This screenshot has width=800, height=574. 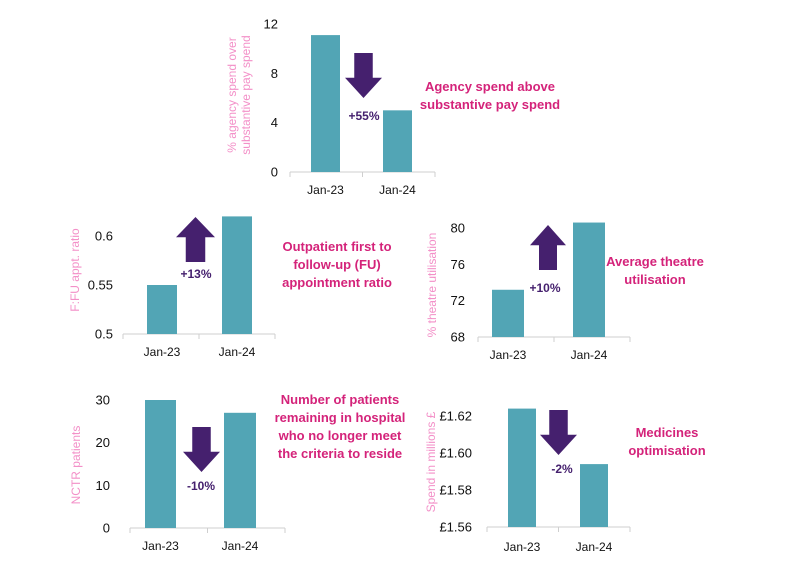 What do you see at coordinates (340, 453) in the screenshot?
I see `annotation-text: the criteria to reside` at bounding box center [340, 453].